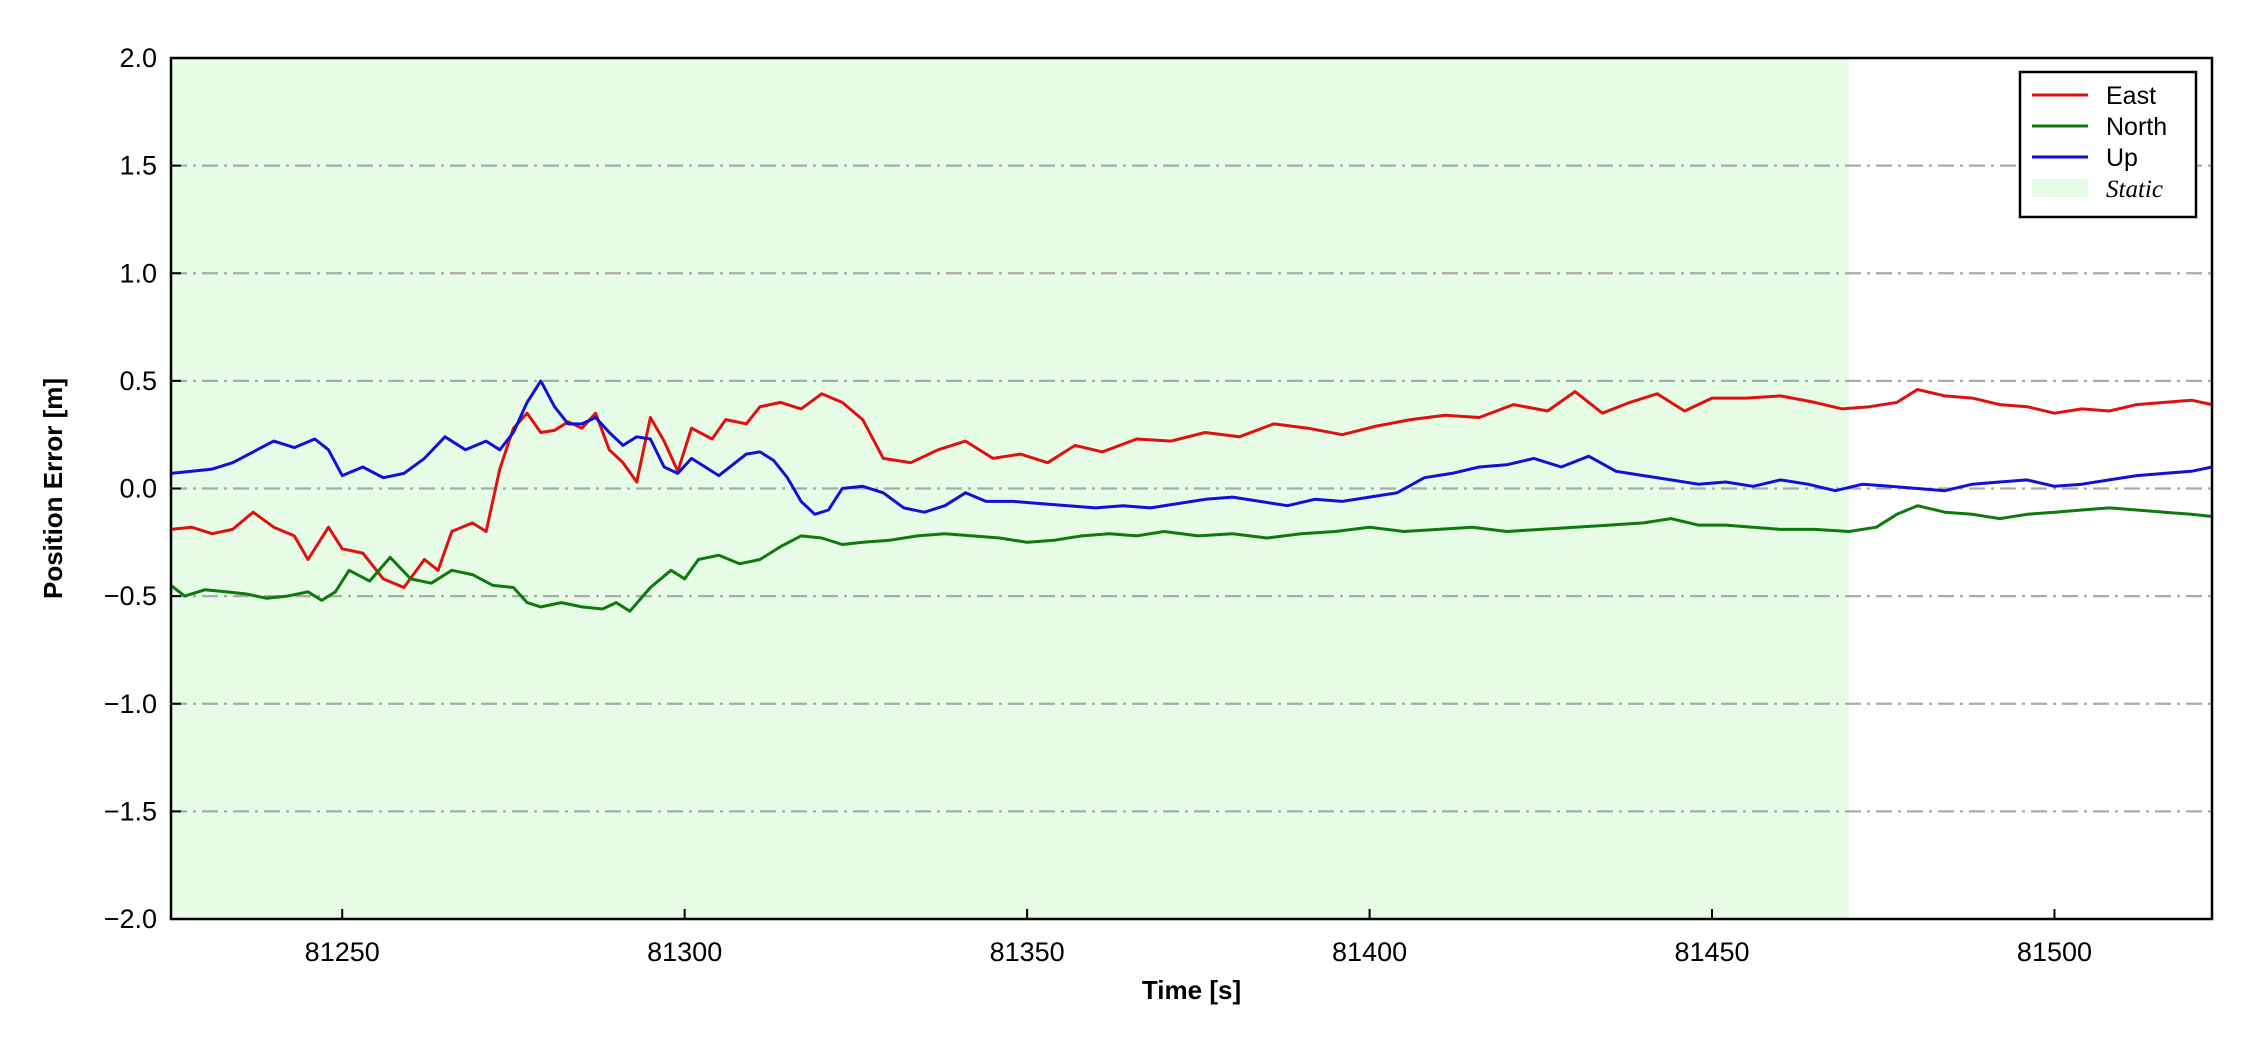 The image size is (2250, 1050). I want to click on series-line-up, so click(1191, 447).